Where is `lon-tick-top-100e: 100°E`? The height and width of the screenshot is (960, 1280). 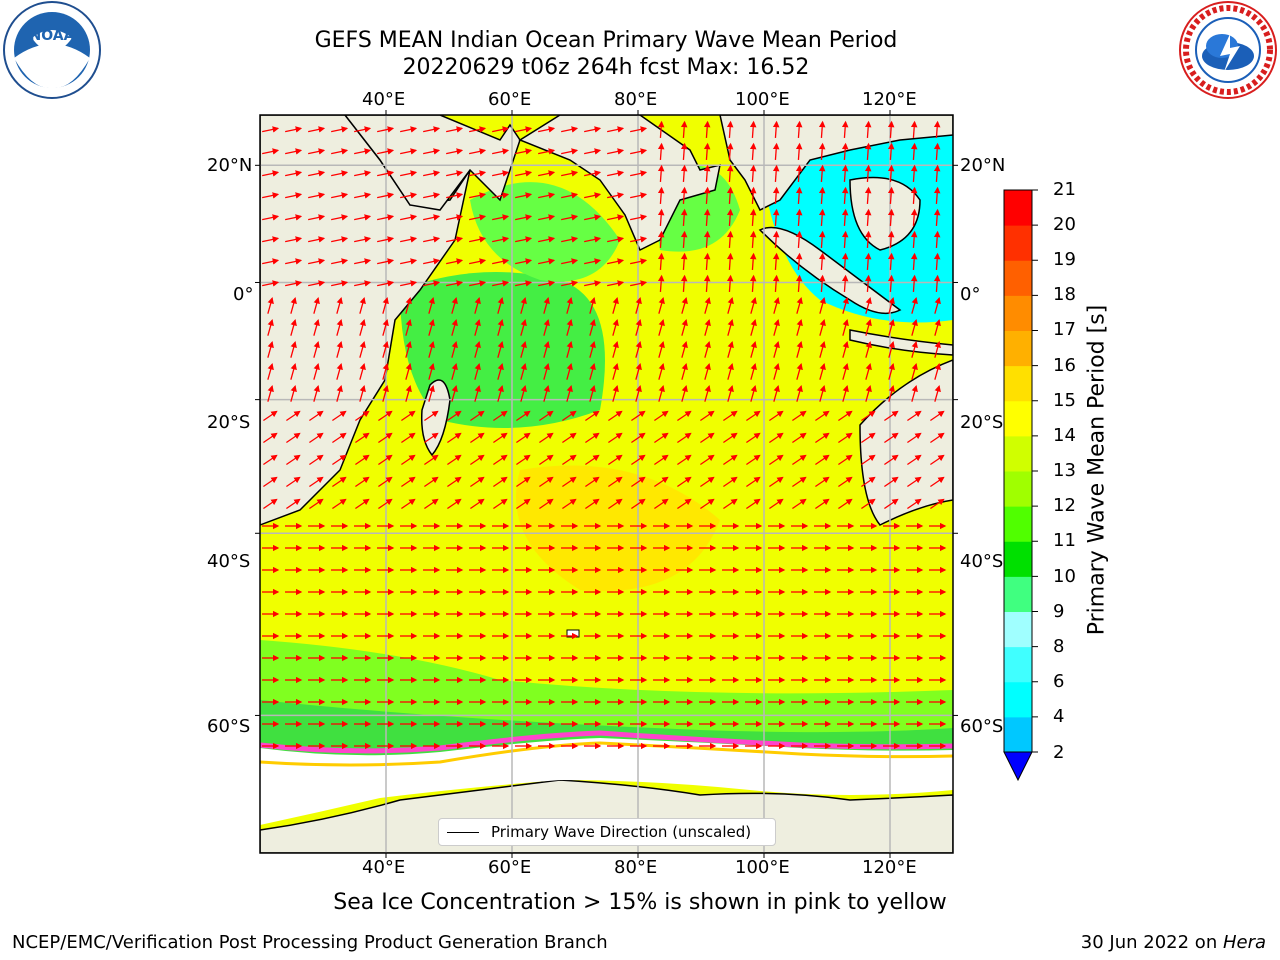 lon-tick-top-100e: 100°E is located at coordinates (762, 99).